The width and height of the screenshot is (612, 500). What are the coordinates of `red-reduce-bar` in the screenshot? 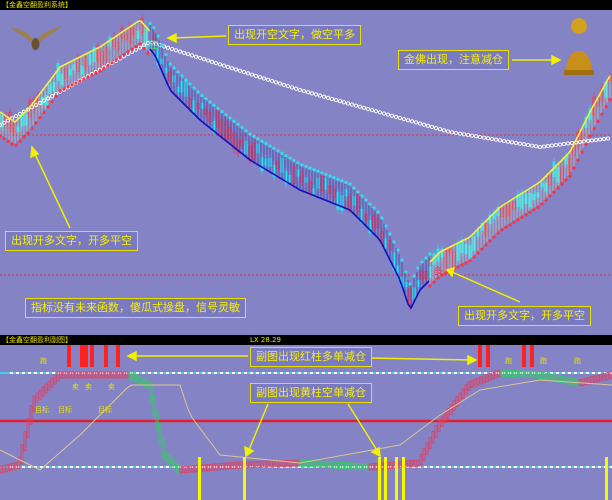 It's located at (82, 356).